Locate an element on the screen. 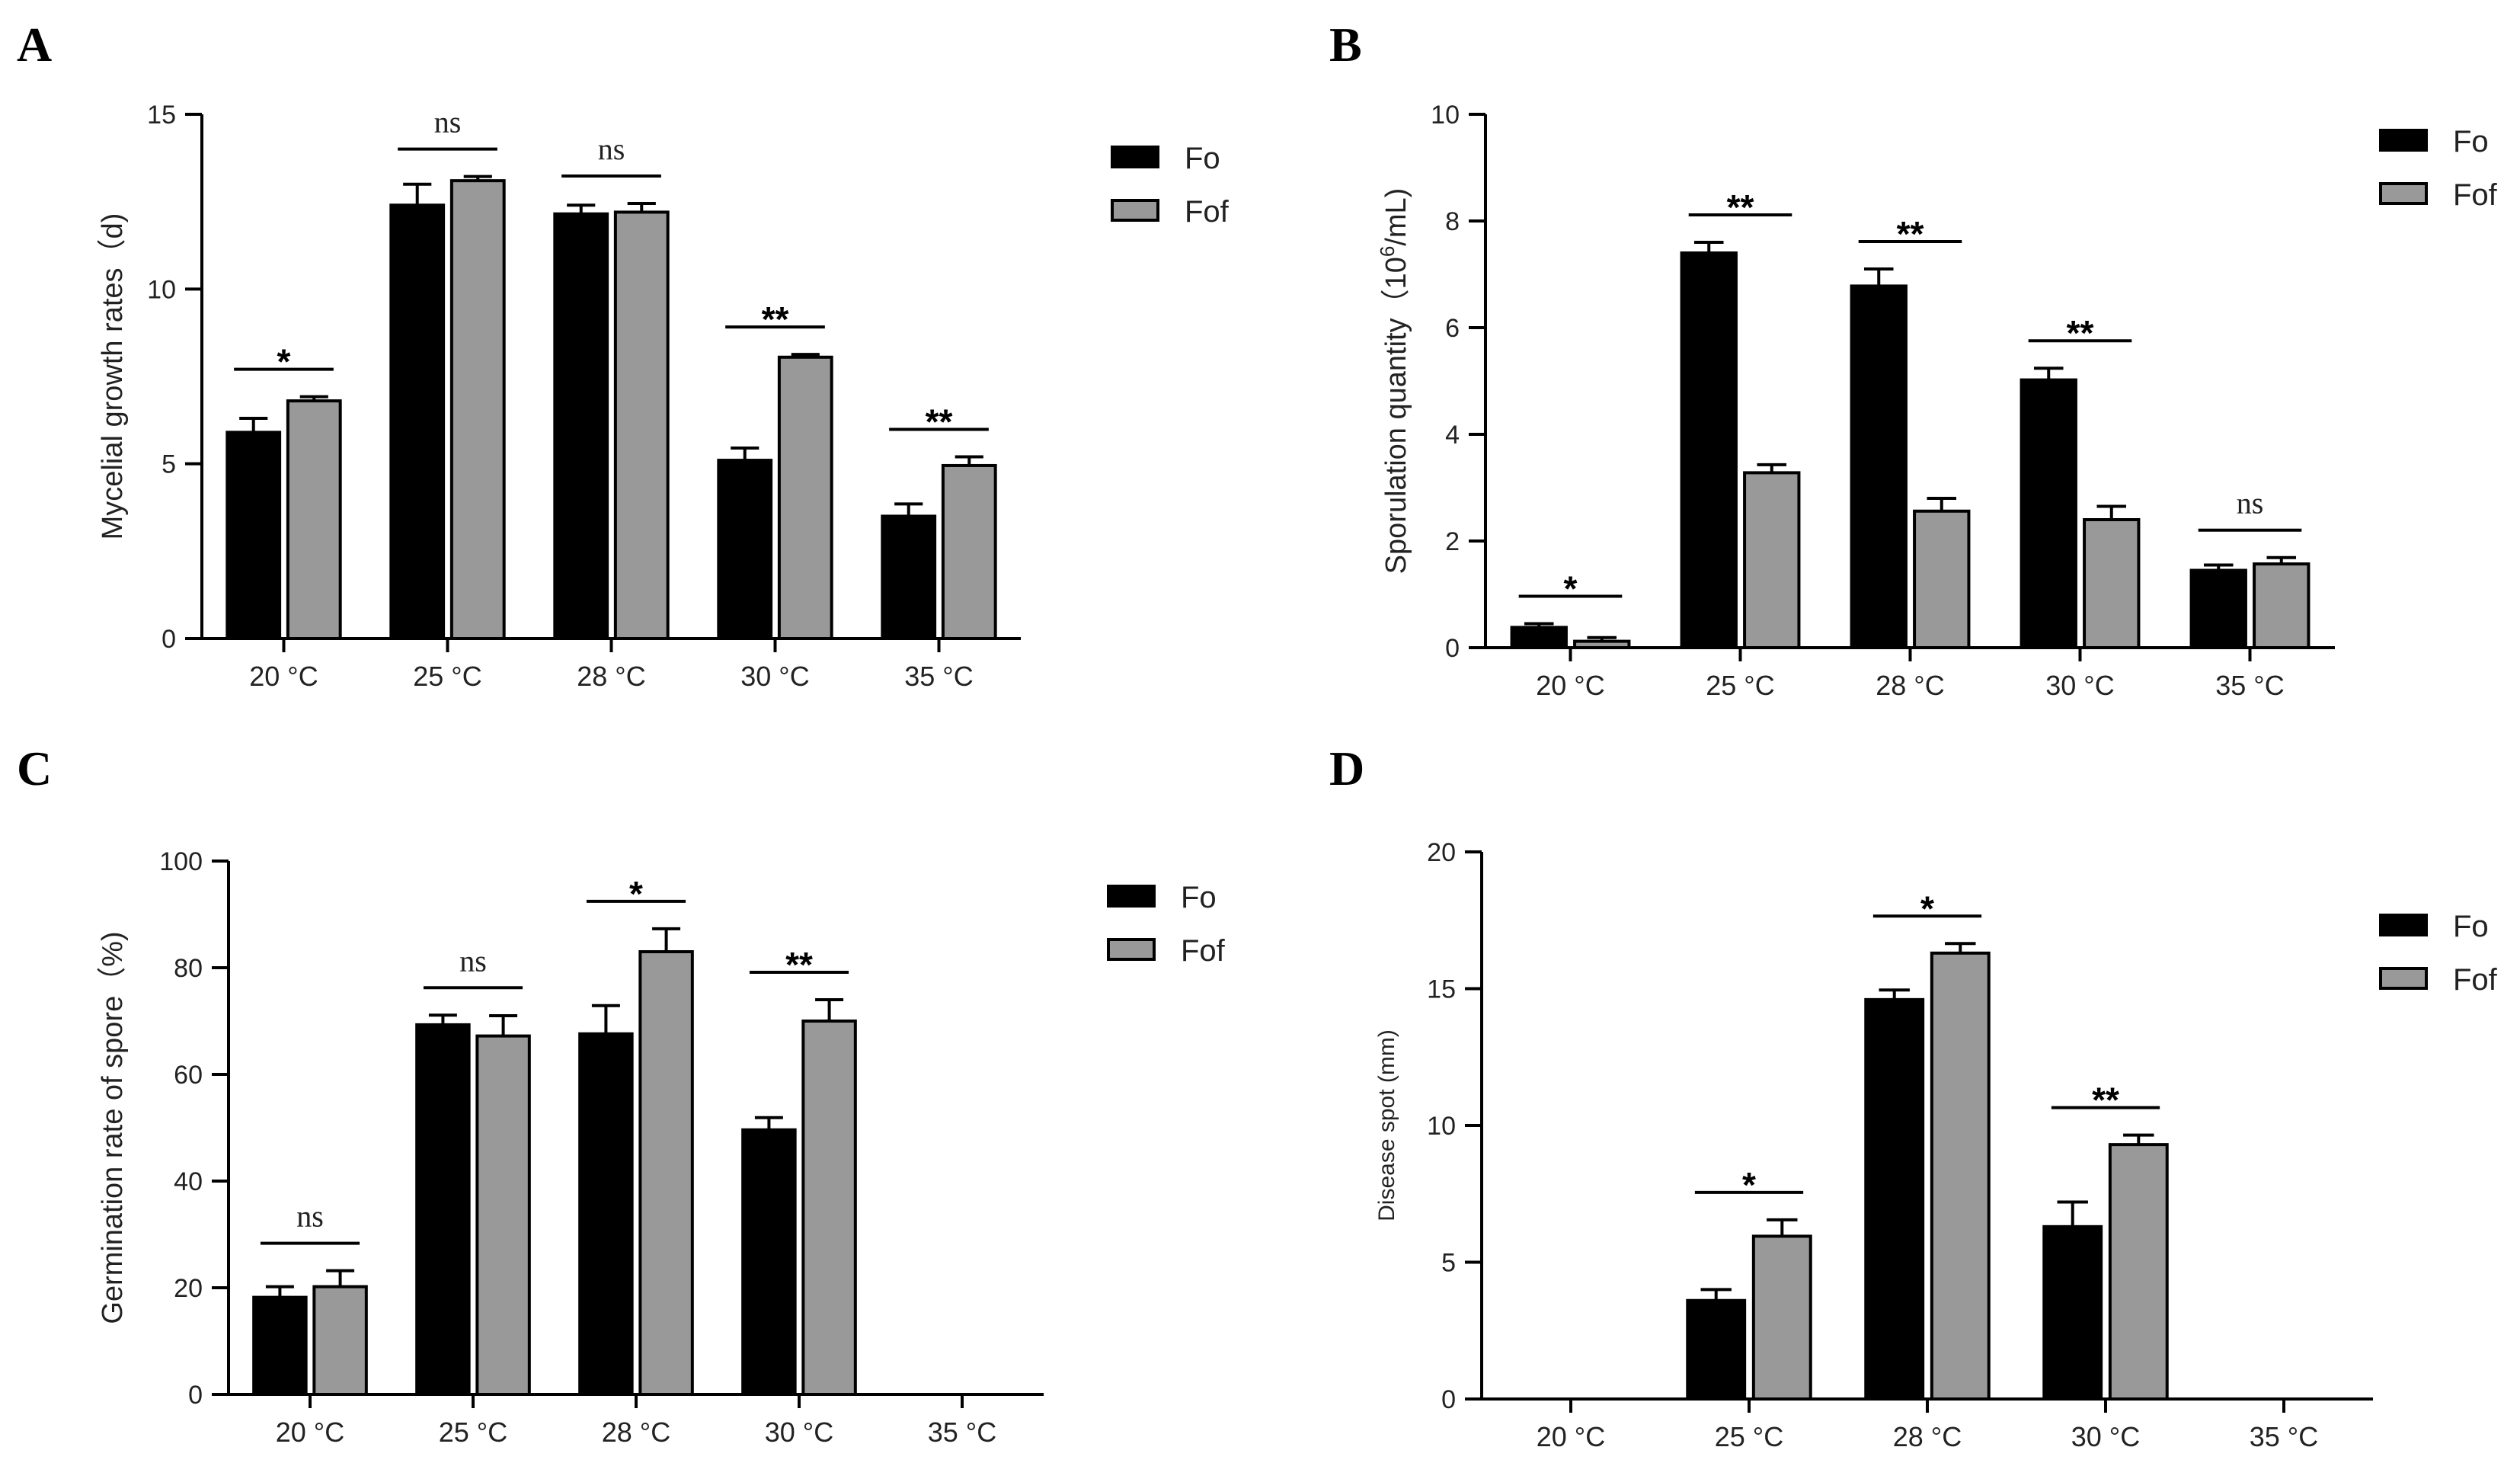  panel-letter: B is located at coordinates (1345, 45).